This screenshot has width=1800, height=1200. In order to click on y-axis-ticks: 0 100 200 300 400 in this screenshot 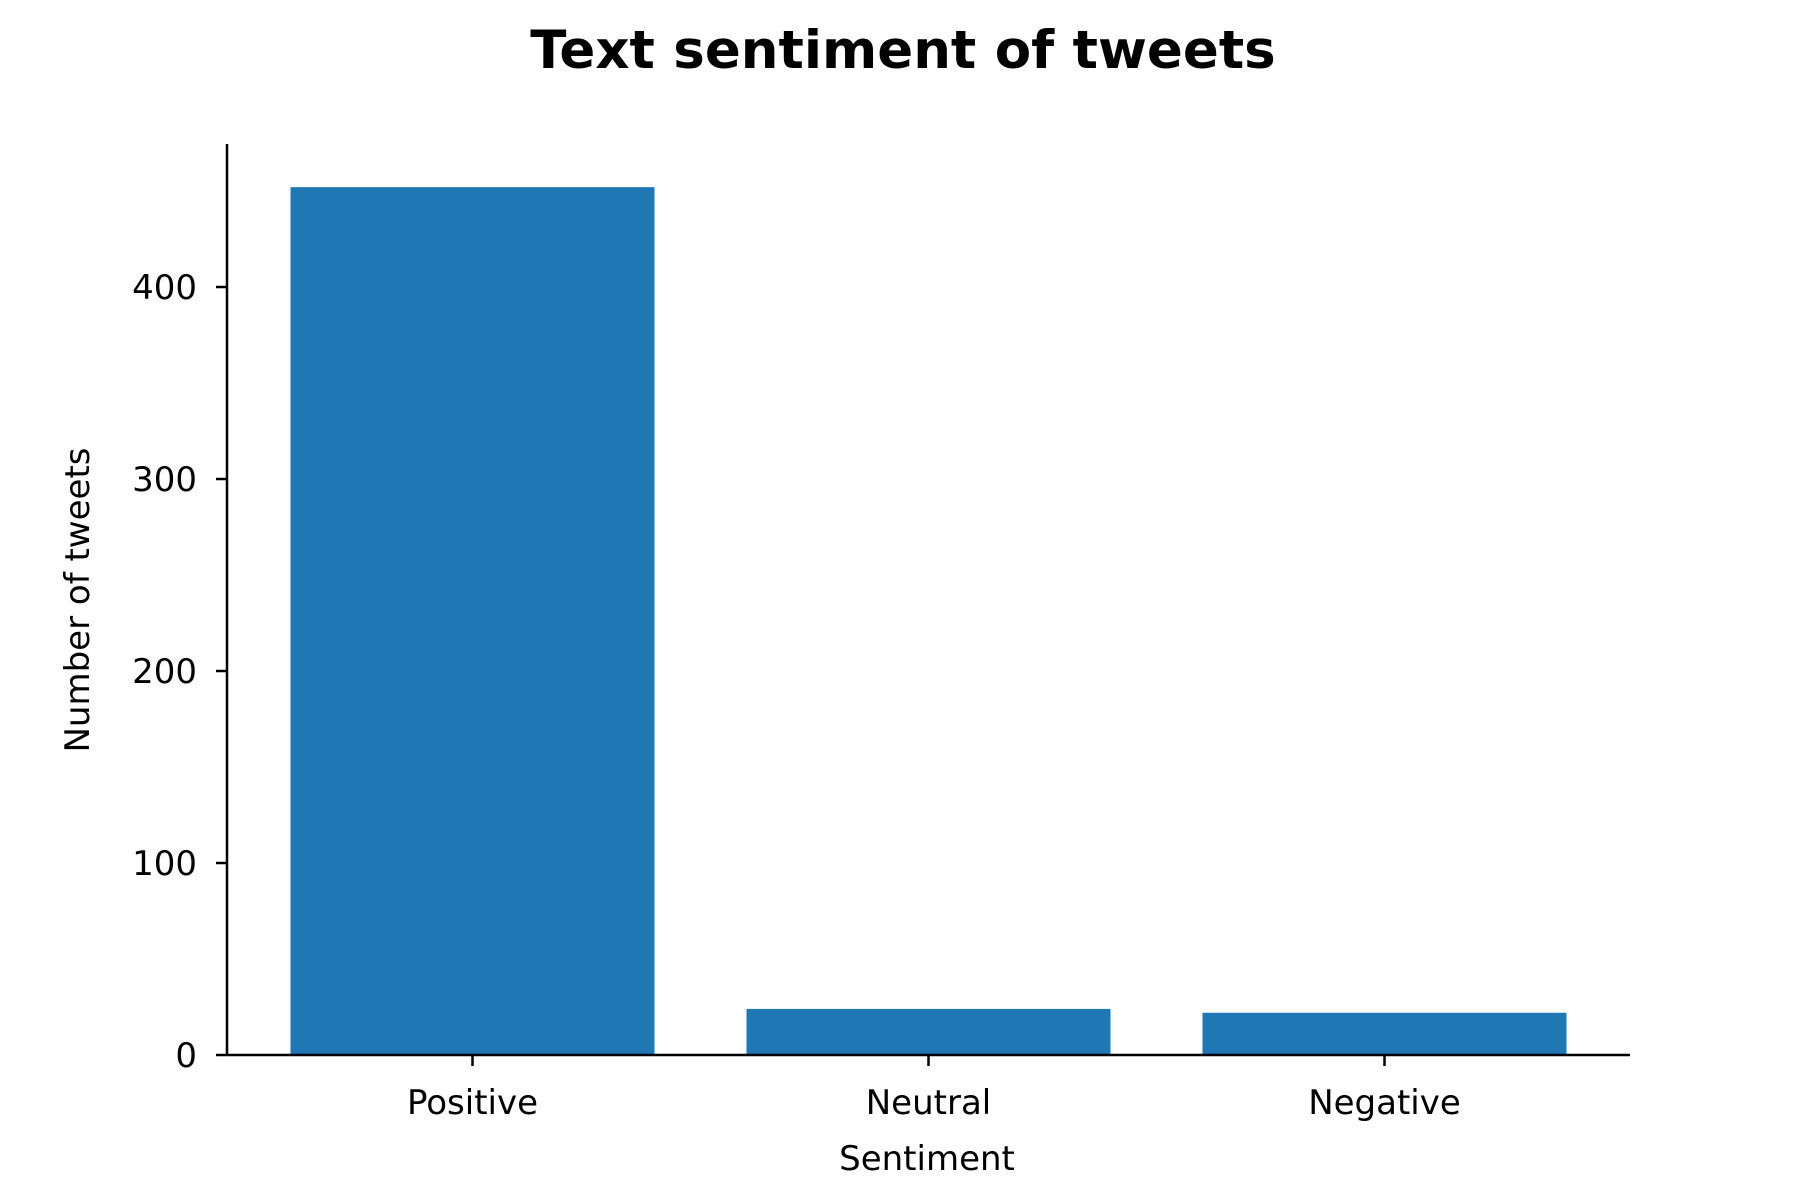, I will do `click(179, 672)`.